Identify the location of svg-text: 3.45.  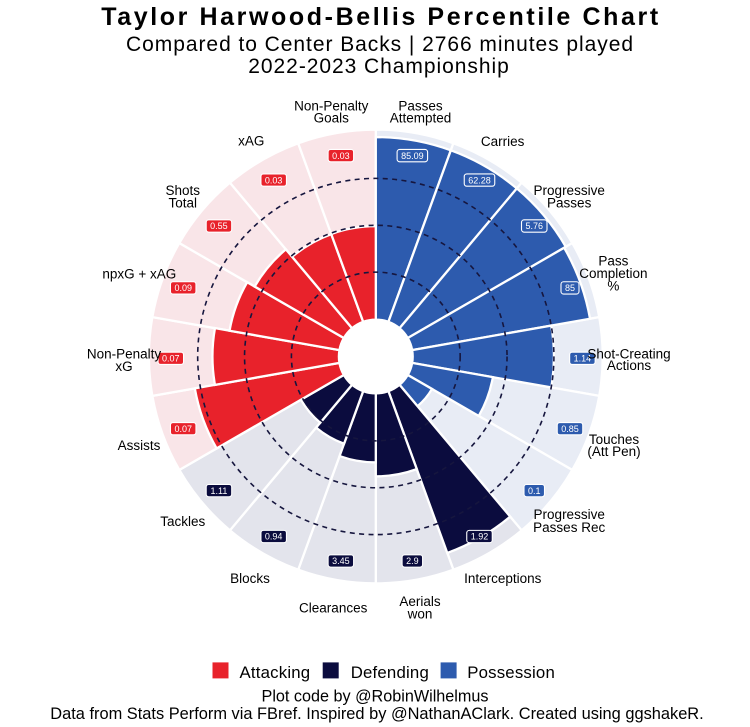
(341, 561).